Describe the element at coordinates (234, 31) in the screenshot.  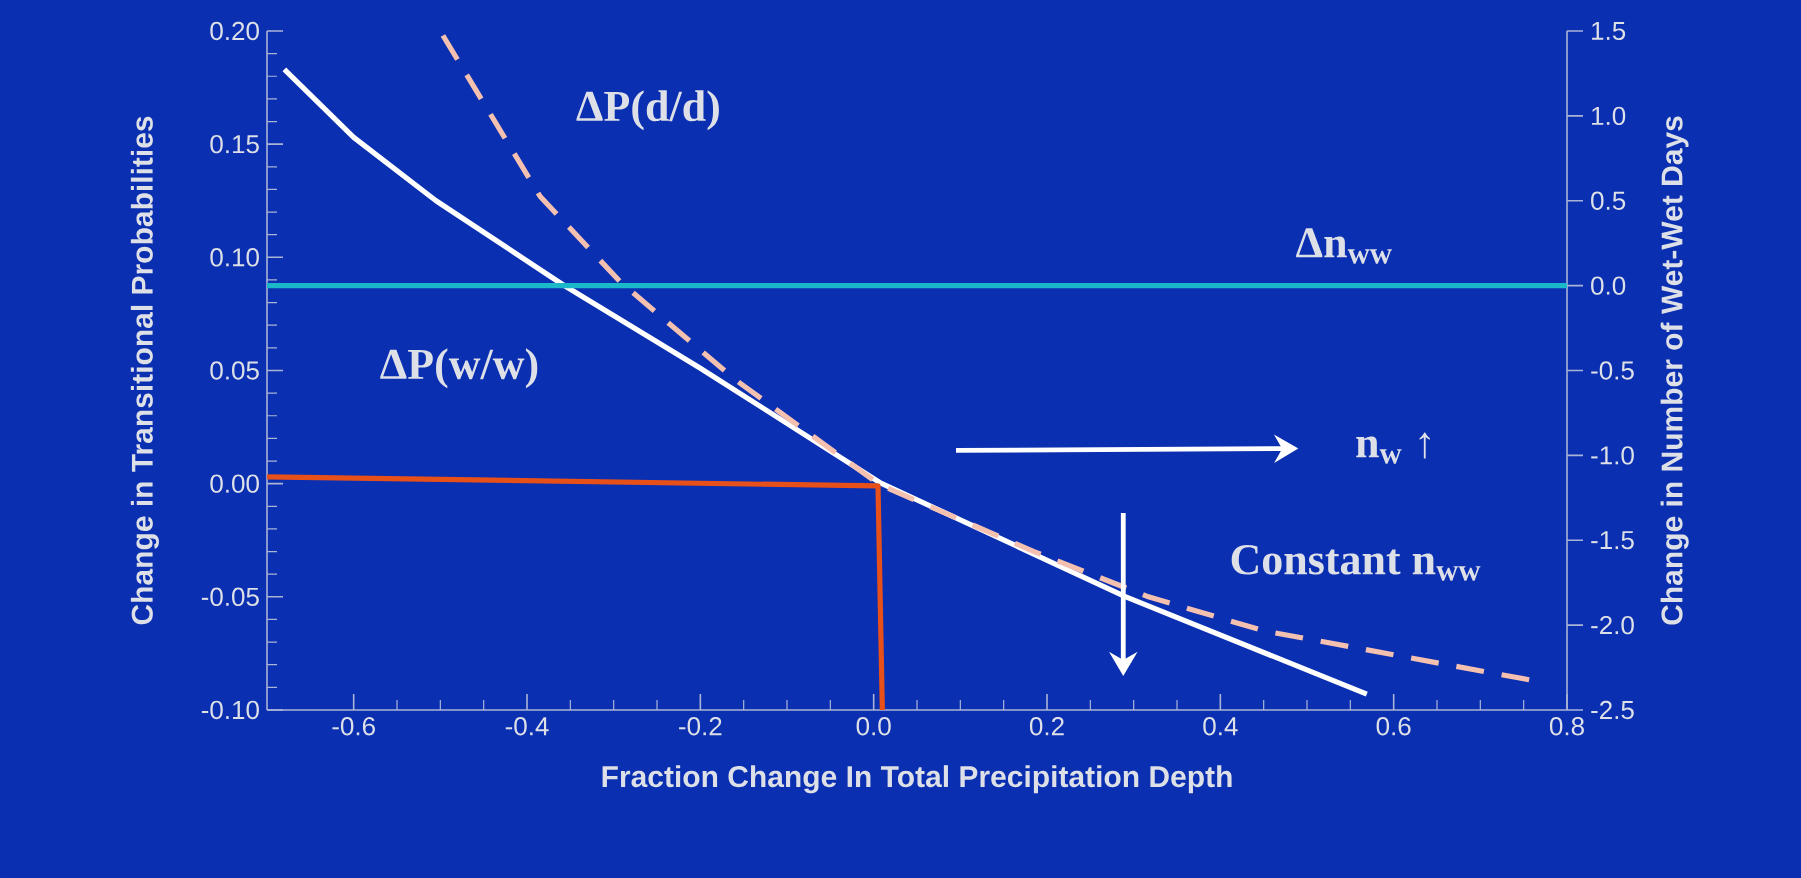
I see `y-tick-label: 0.20` at that location.